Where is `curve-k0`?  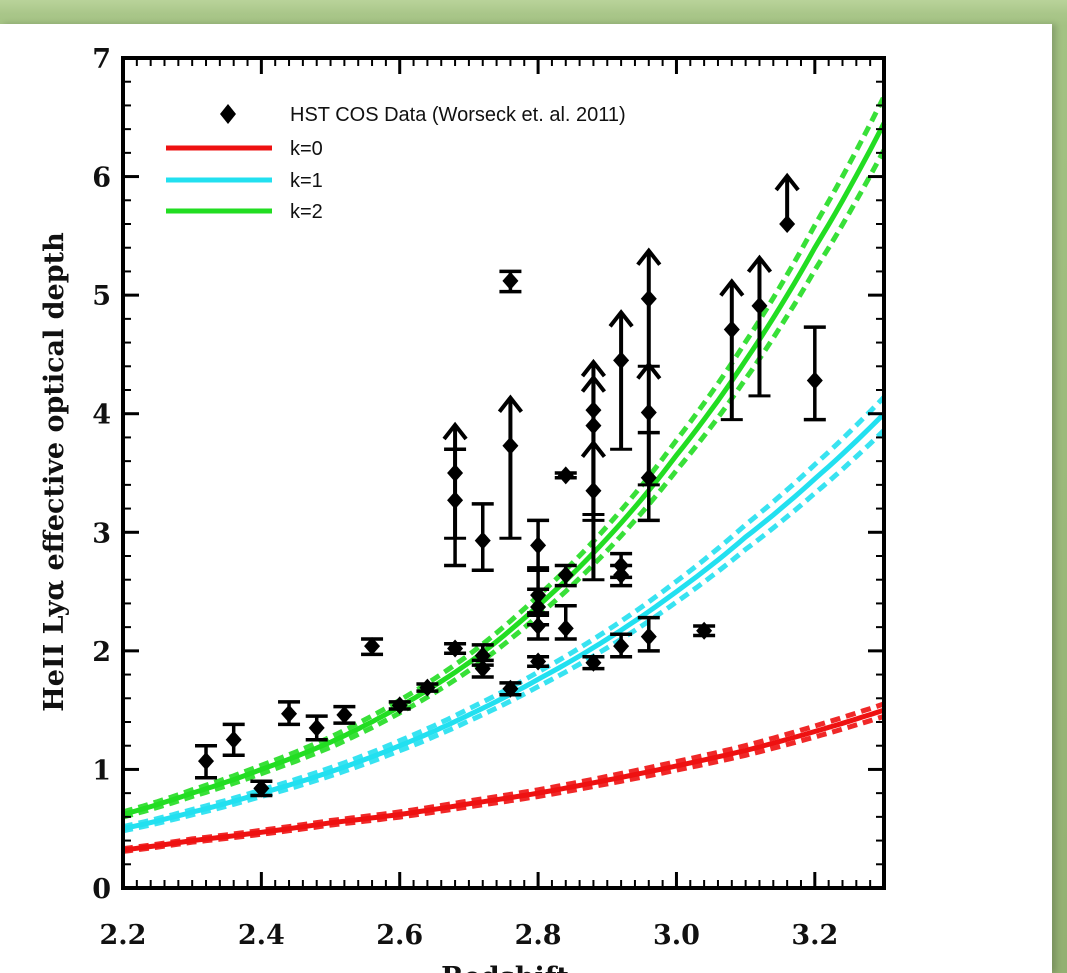
curve-k0 is located at coordinates (503, 780).